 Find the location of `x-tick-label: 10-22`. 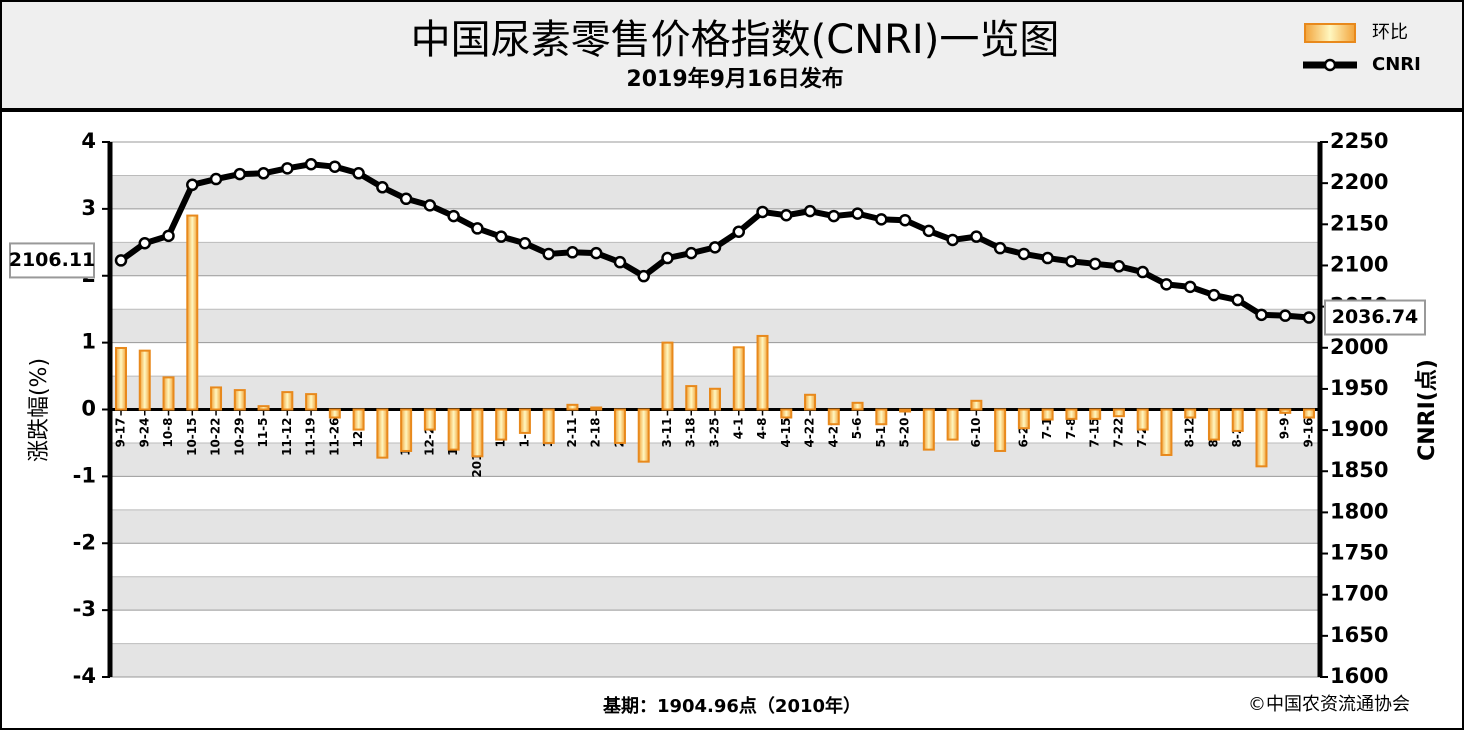

x-tick-label: 10-22 is located at coordinates (216, 437).